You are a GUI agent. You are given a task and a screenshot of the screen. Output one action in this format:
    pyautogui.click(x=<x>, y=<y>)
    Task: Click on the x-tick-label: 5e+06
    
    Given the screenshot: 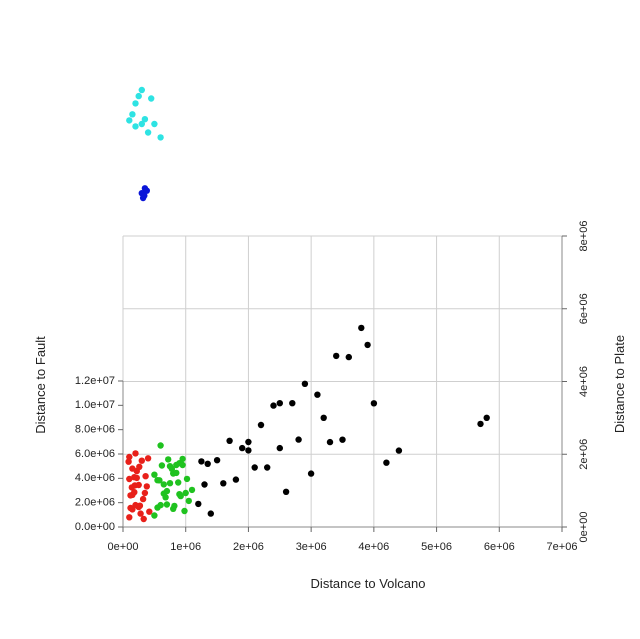 What is the action you would take?
    pyautogui.click(x=436, y=547)
    